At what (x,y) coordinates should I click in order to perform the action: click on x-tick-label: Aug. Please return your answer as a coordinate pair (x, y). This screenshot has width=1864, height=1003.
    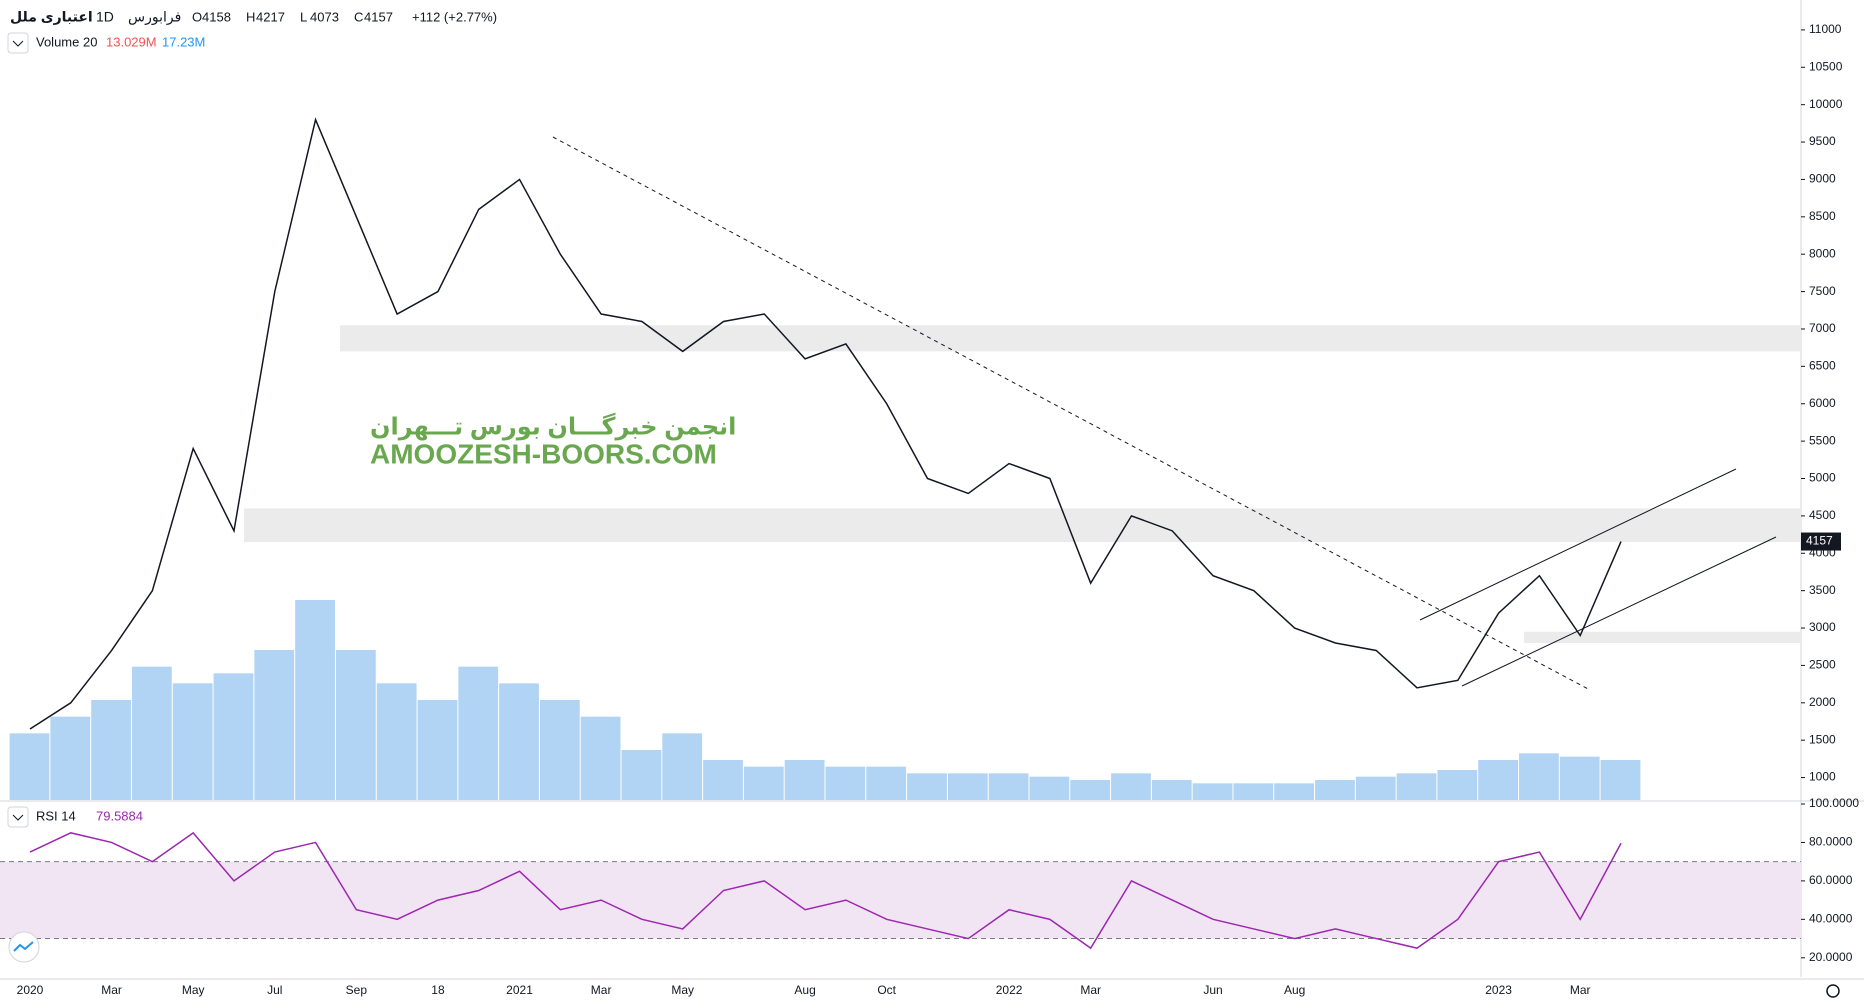
    Looking at the image, I should click on (1294, 990).